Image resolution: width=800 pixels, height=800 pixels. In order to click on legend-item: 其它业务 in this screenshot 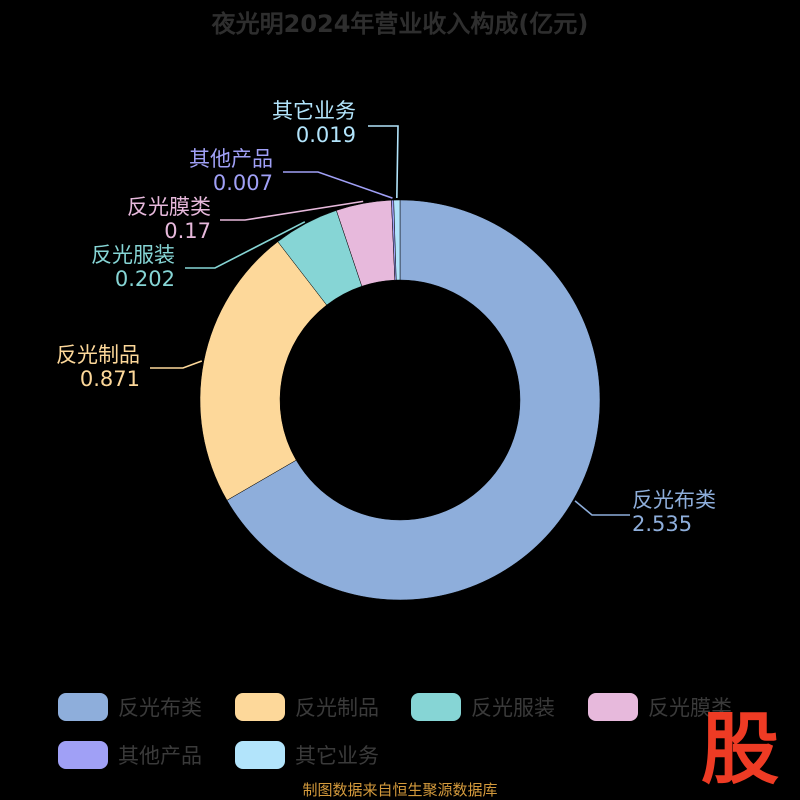, I will do `click(307, 755)`.